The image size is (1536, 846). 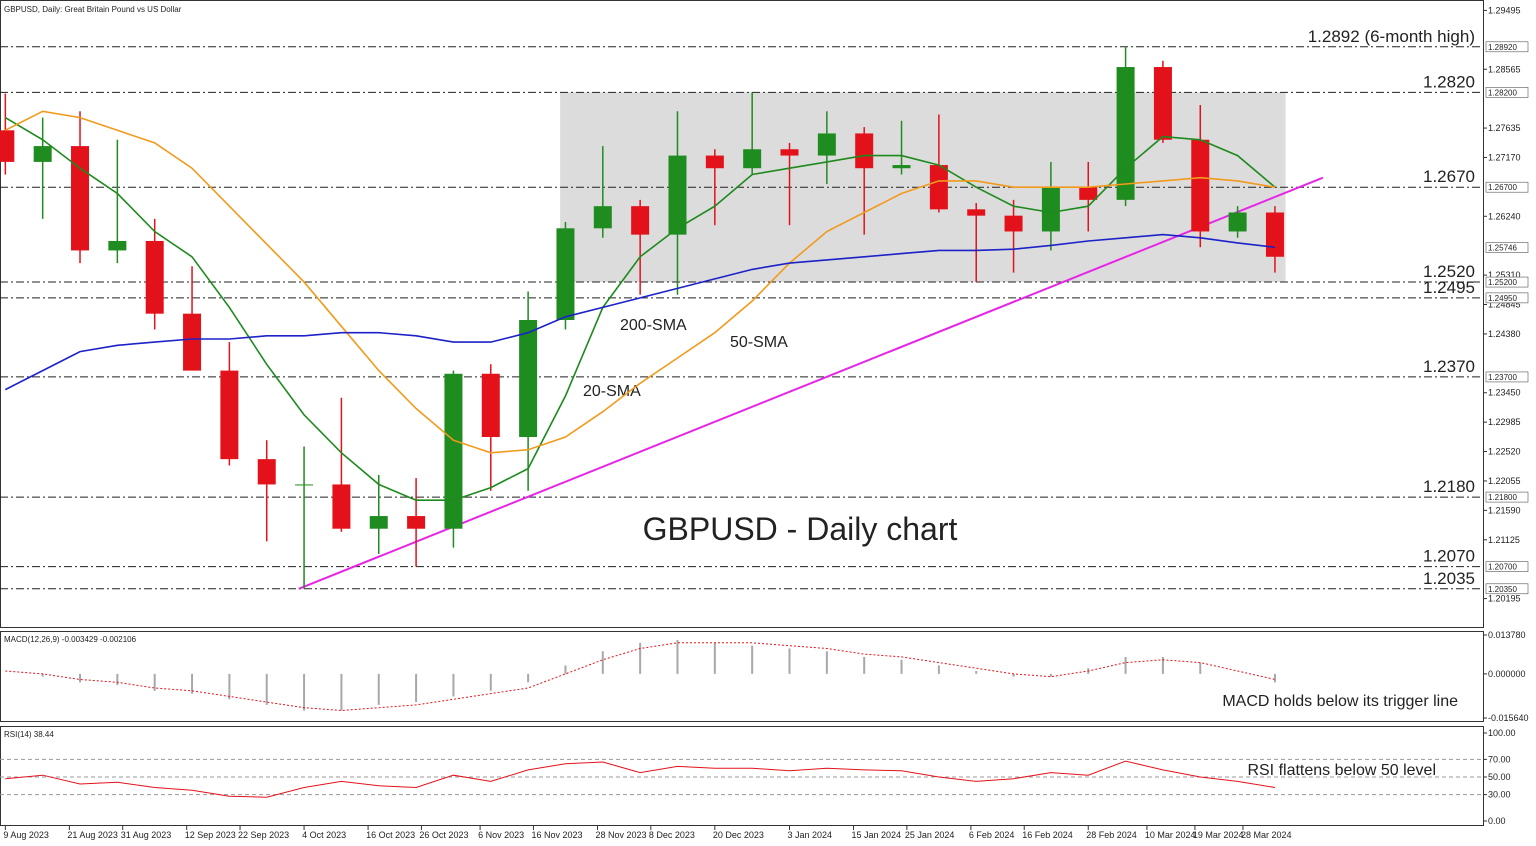 I want to click on level-label: 1.2520, so click(x=1449, y=271).